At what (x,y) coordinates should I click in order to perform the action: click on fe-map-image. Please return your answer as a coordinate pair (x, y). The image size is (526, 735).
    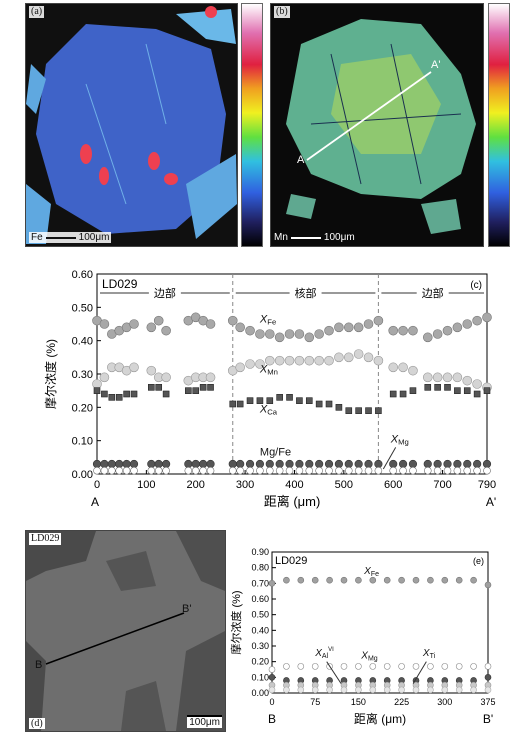
    Looking at the image, I should click on (131, 125).